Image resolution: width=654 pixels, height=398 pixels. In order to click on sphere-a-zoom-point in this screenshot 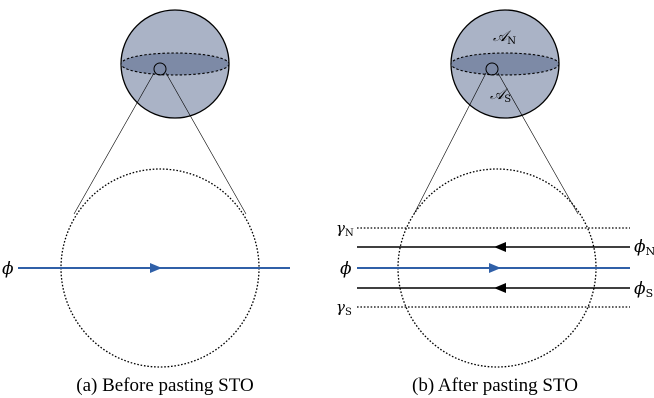, I will do `click(160, 69)`.